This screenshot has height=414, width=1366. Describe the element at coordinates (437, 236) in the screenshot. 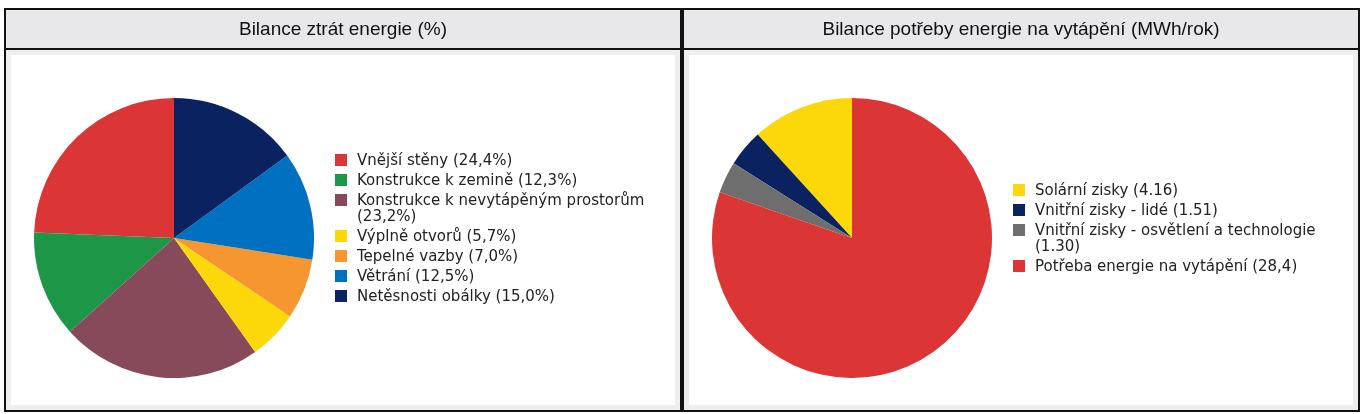

I see `legend-label: Výplně otvorů (5,7%)` at that location.